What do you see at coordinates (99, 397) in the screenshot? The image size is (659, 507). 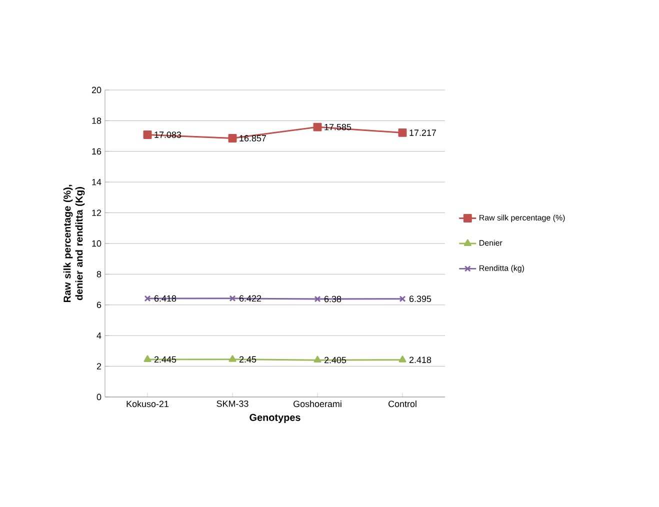 I see `y-tick-label: 0` at bounding box center [99, 397].